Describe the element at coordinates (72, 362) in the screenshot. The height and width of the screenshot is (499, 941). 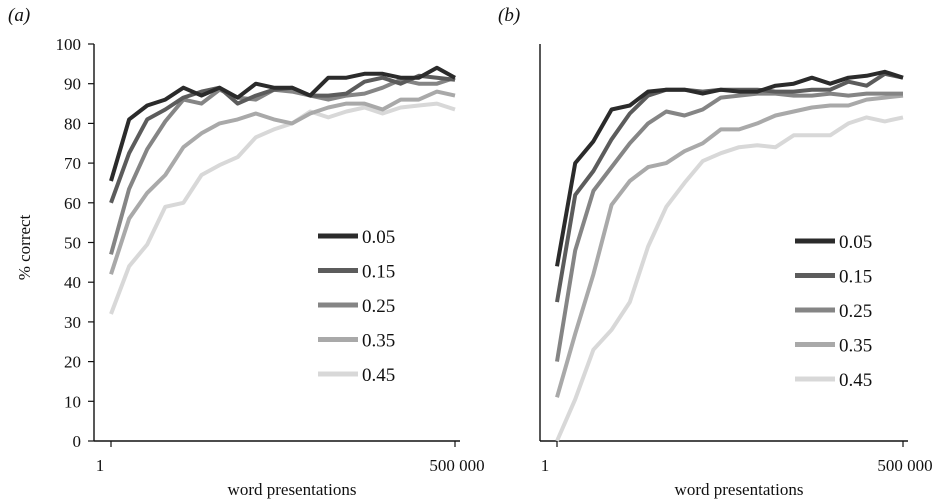
I see `y-tick-label: 20` at that location.